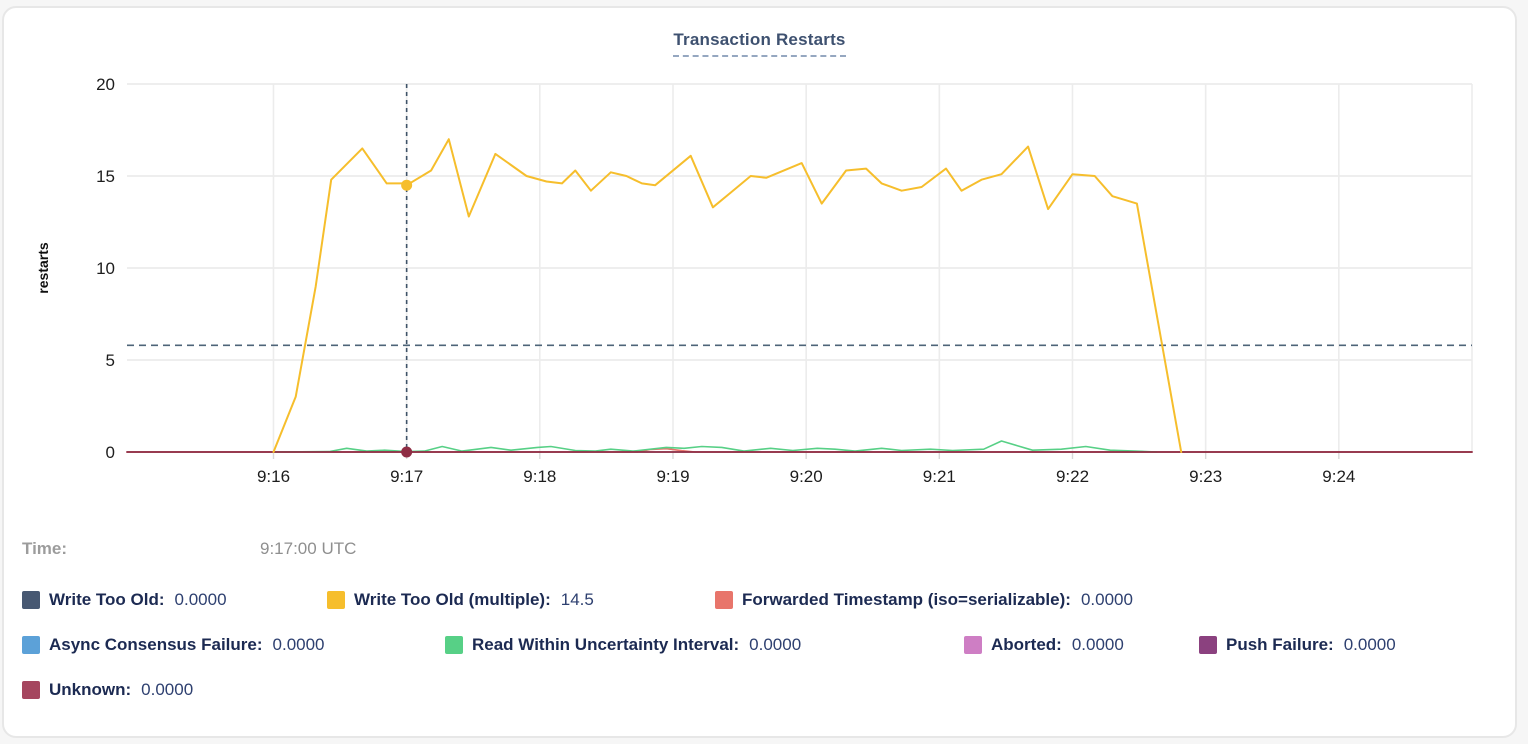 This screenshot has height=744, width=1528. What do you see at coordinates (606, 644) in the screenshot?
I see `legend-label: Read Within Uncertainty Interval:` at bounding box center [606, 644].